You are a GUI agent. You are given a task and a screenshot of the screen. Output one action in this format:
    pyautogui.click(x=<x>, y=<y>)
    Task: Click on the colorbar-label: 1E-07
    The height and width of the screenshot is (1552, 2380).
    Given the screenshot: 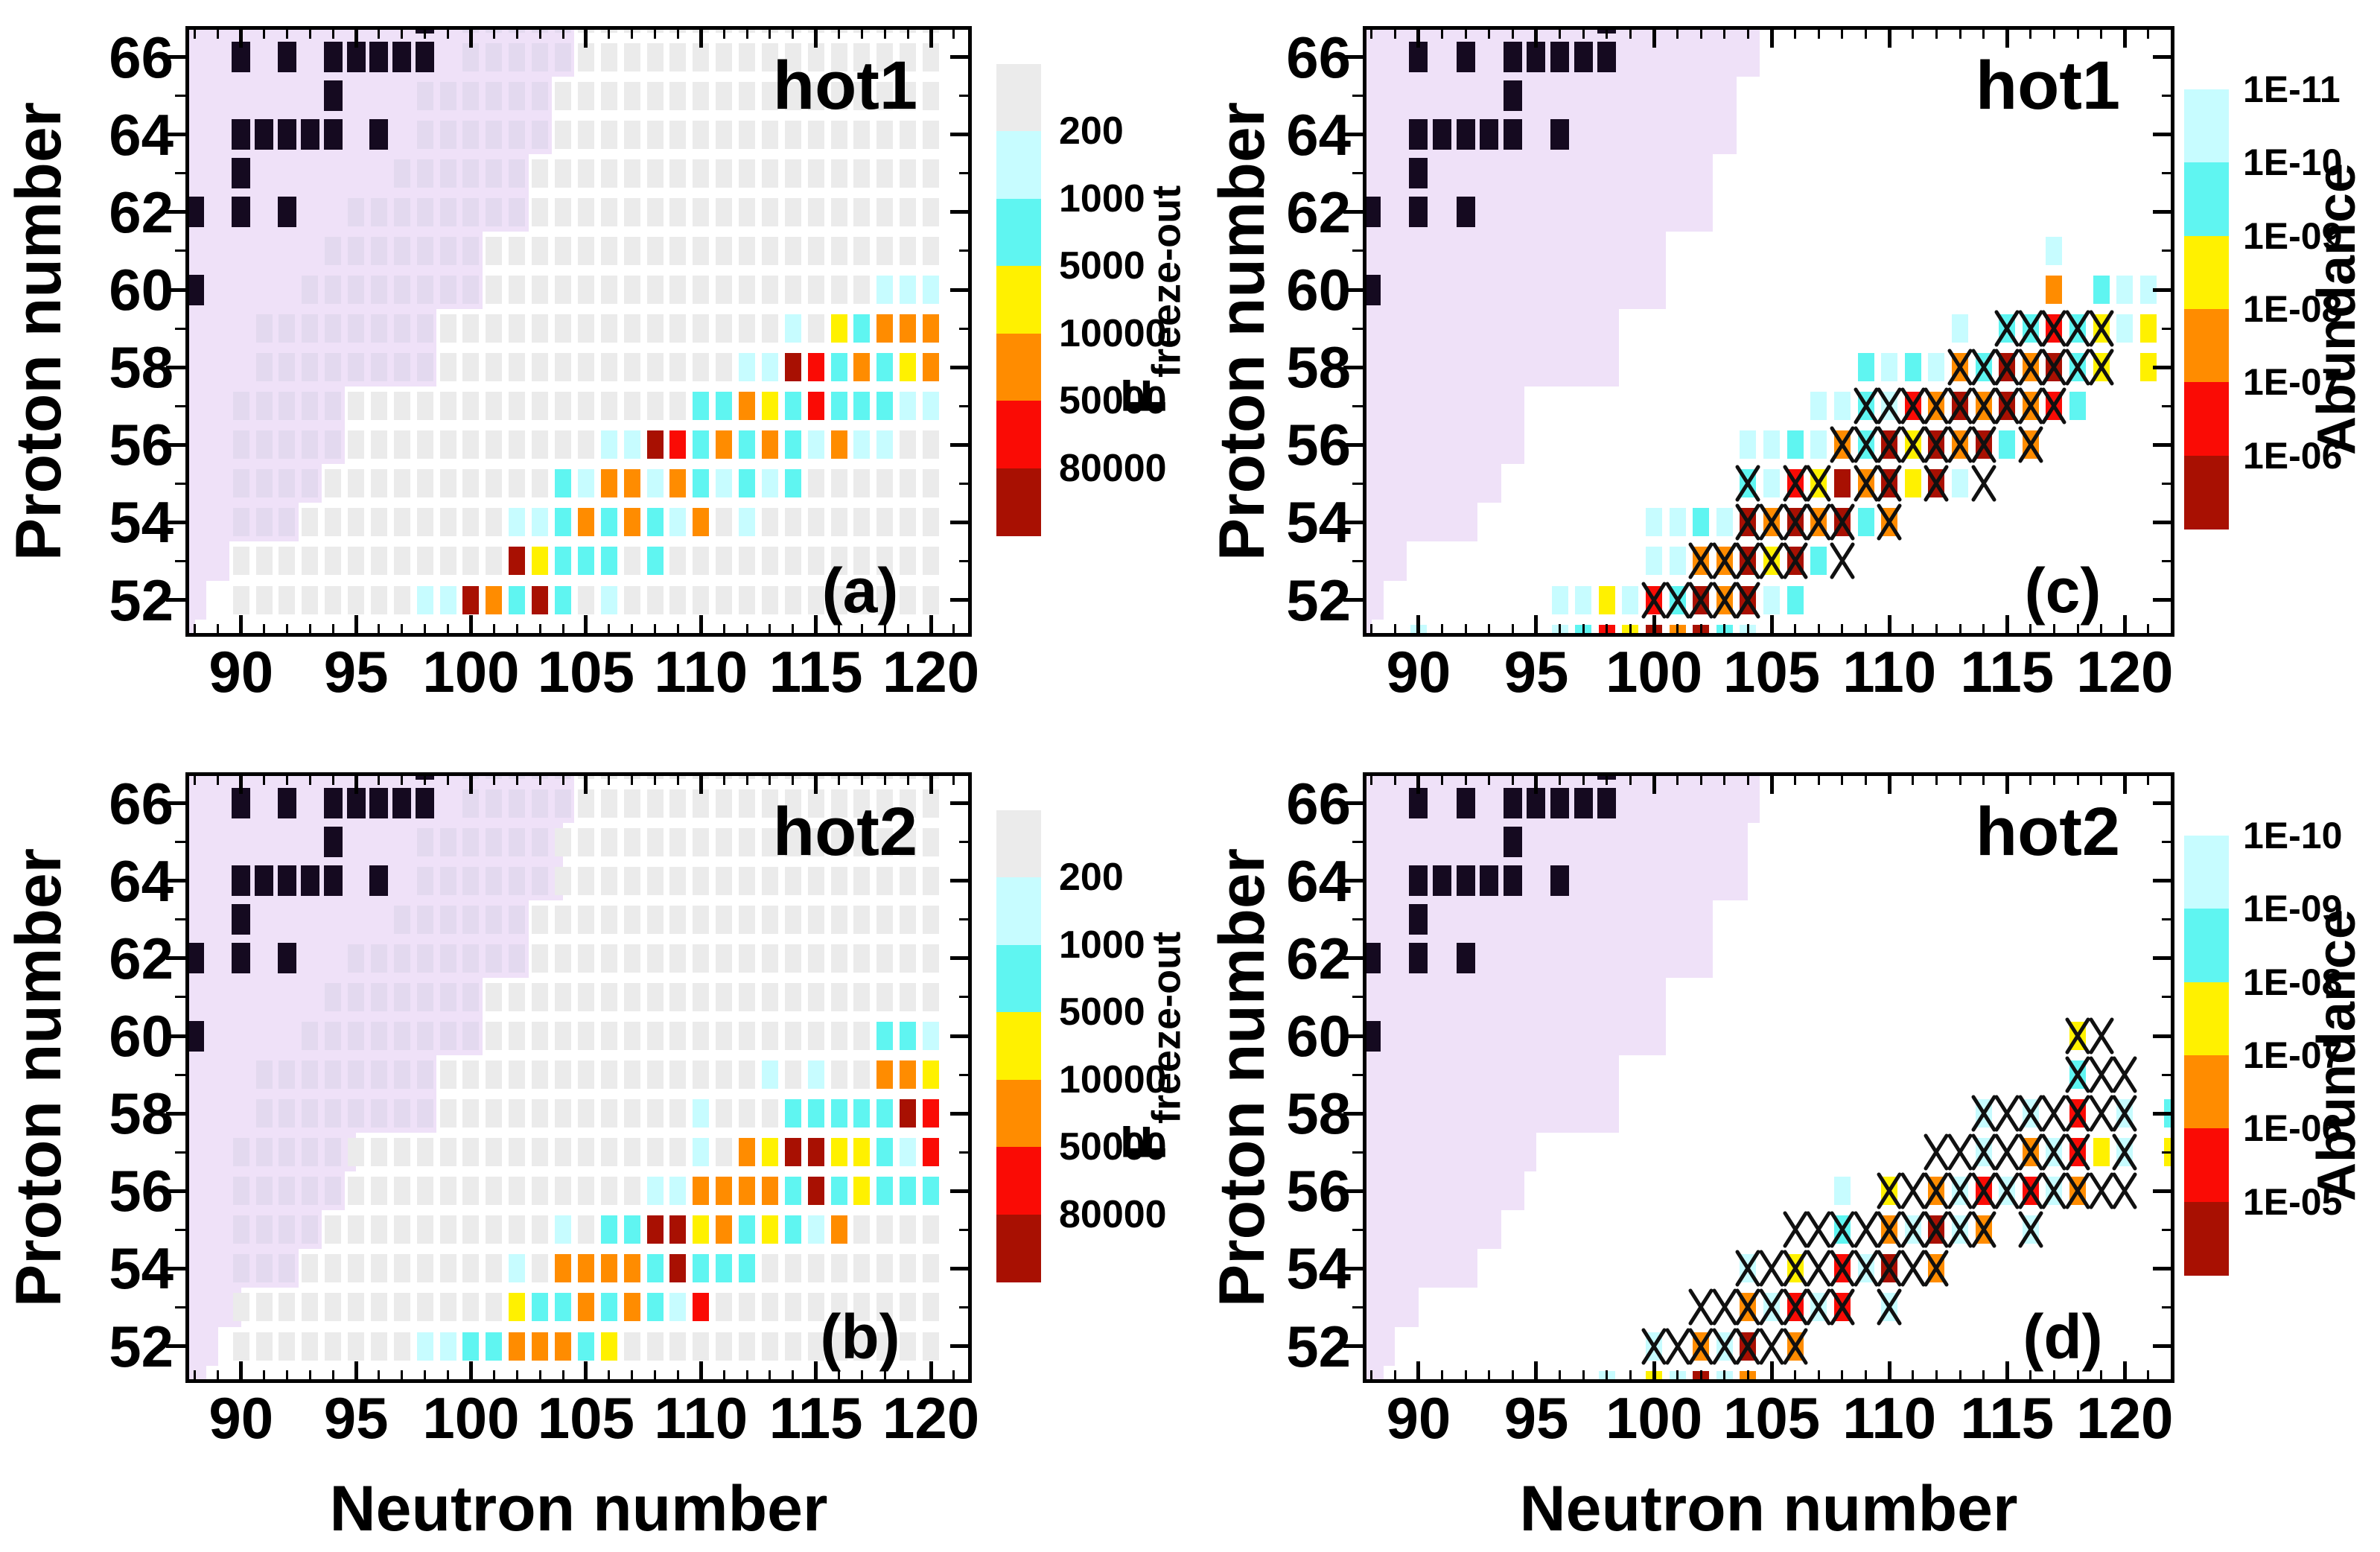 What is the action you would take?
    pyautogui.click(x=2293, y=382)
    